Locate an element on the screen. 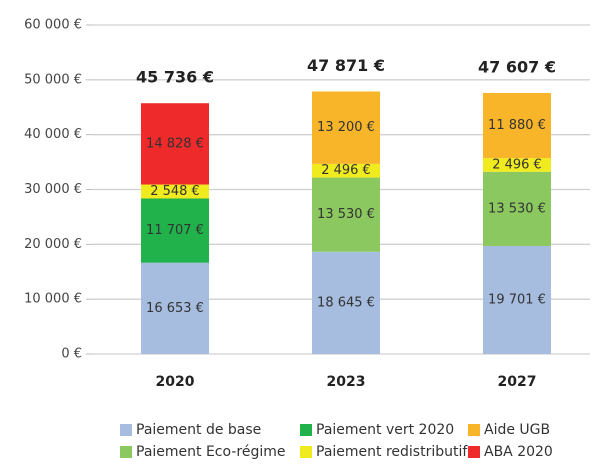 This screenshot has width=608, height=470. y-tick-label: 60 000 € is located at coordinates (53, 25).